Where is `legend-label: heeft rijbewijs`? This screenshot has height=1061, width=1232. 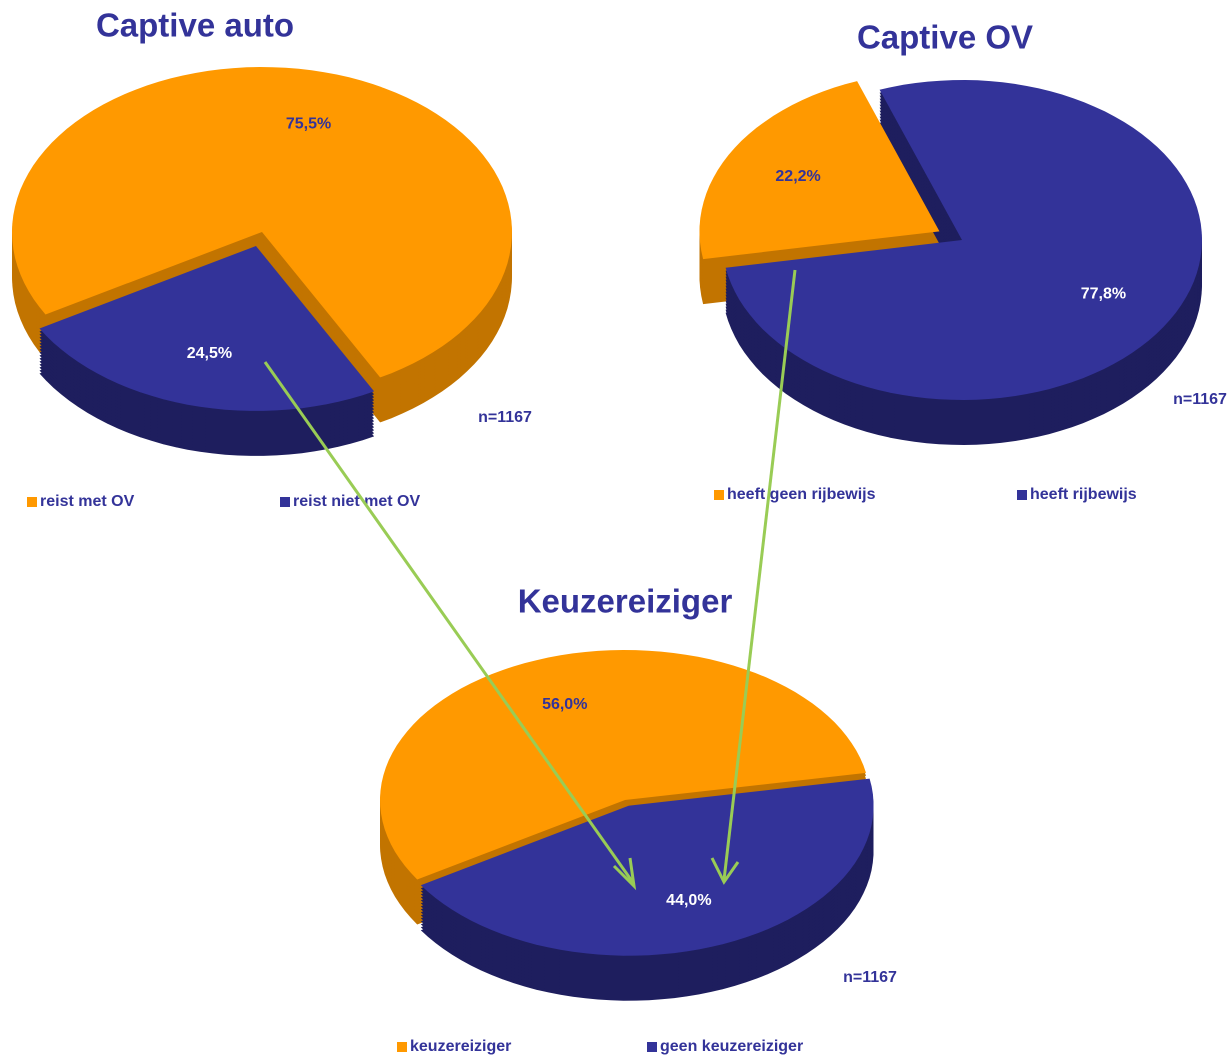 legend-label: heeft rijbewijs is located at coordinates (1083, 494).